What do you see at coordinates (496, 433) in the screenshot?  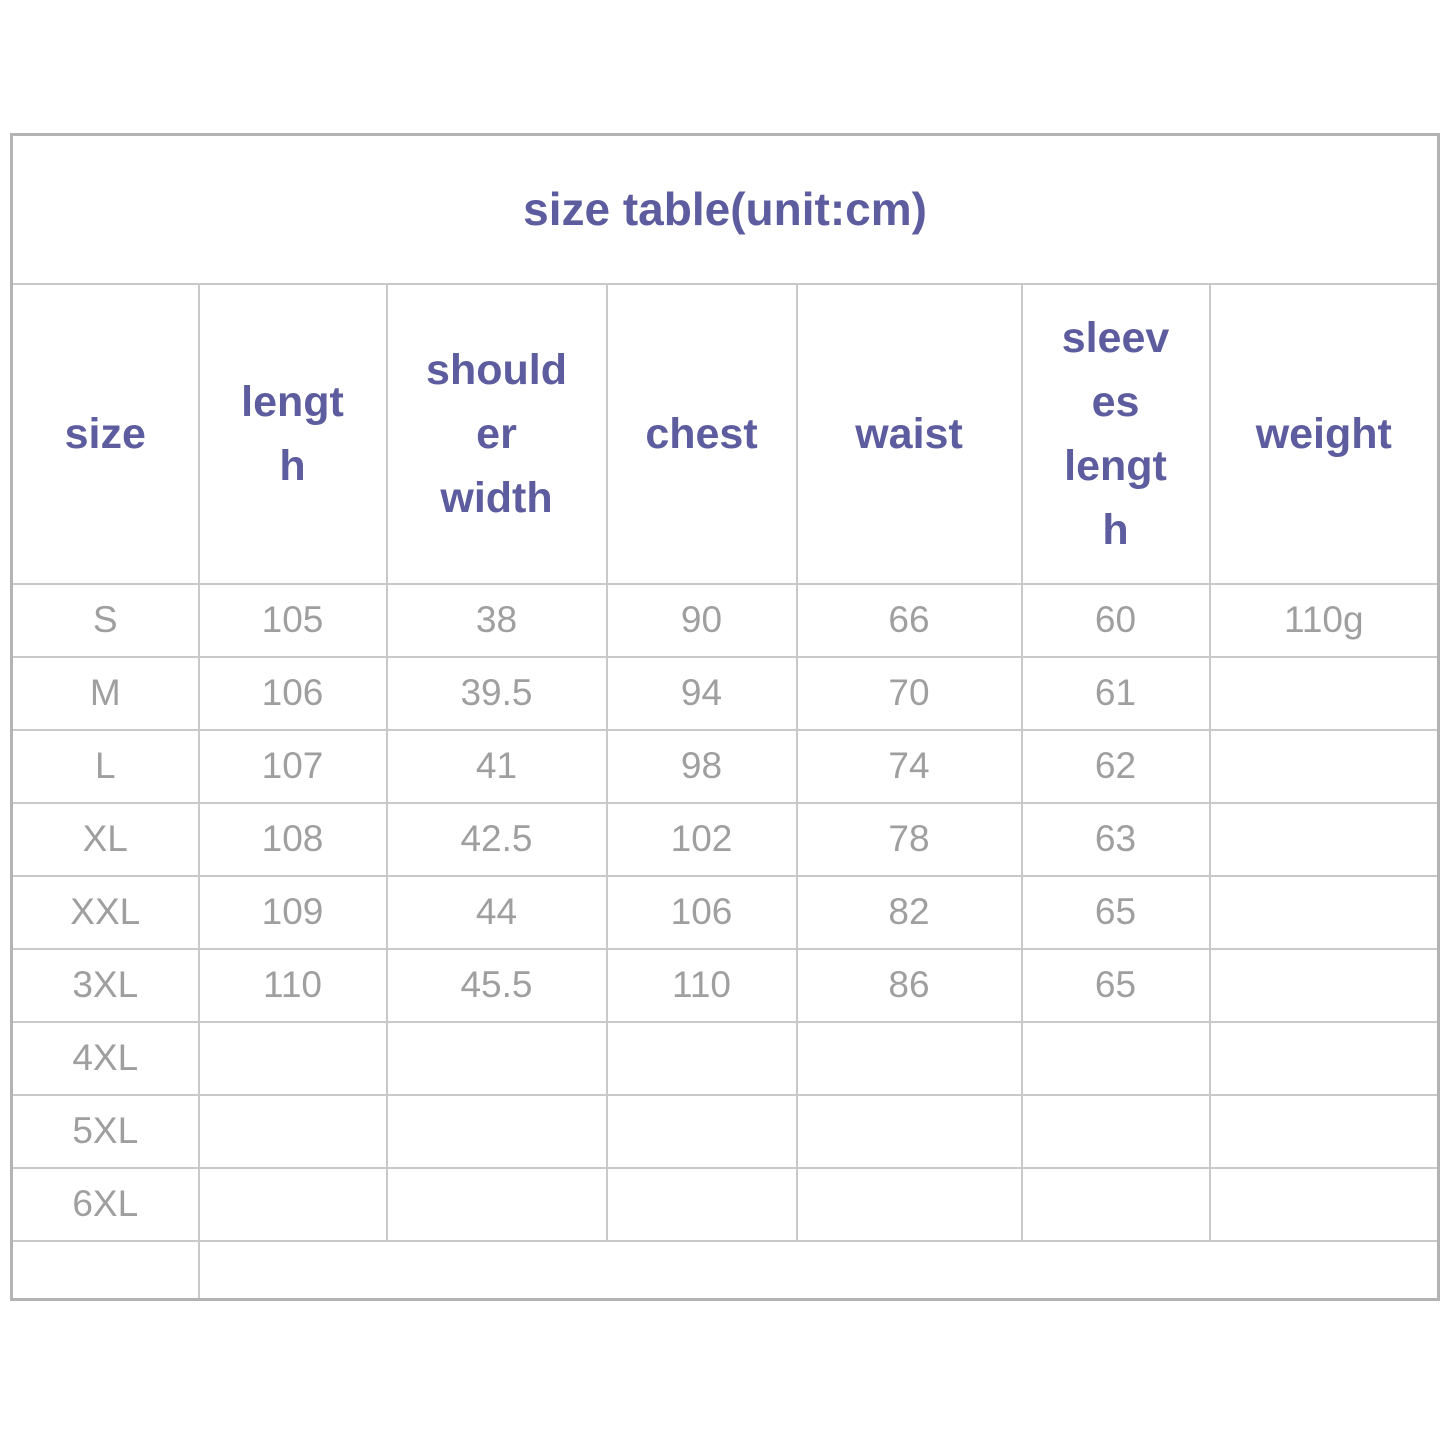 I see `column-header-shoulder-width: should er width` at bounding box center [496, 433].